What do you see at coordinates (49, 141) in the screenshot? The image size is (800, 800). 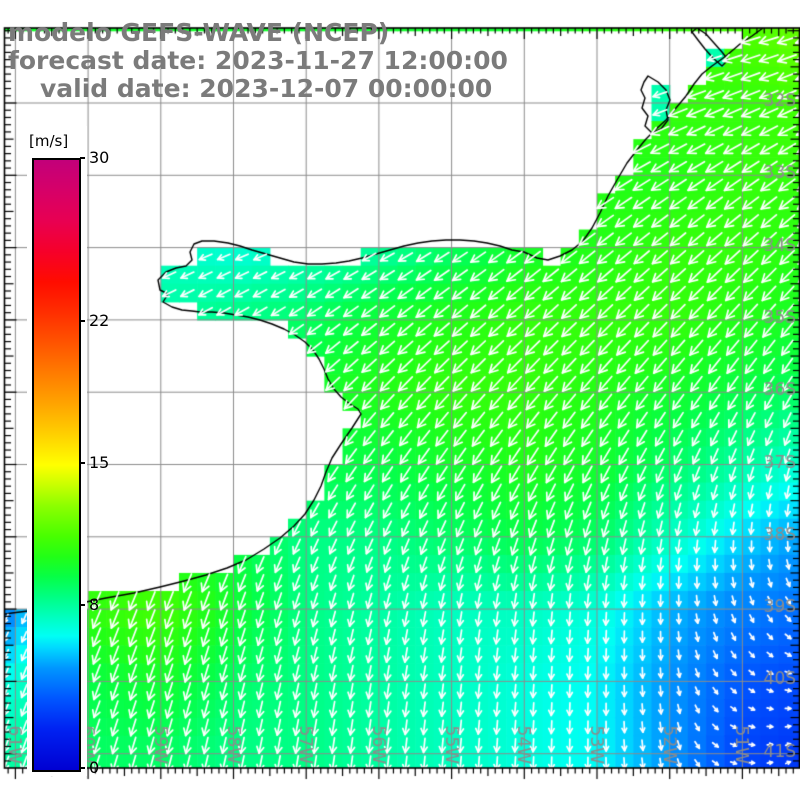 I see `colorbar-unit-label: [m/s]` at bounding box center [49, 141].